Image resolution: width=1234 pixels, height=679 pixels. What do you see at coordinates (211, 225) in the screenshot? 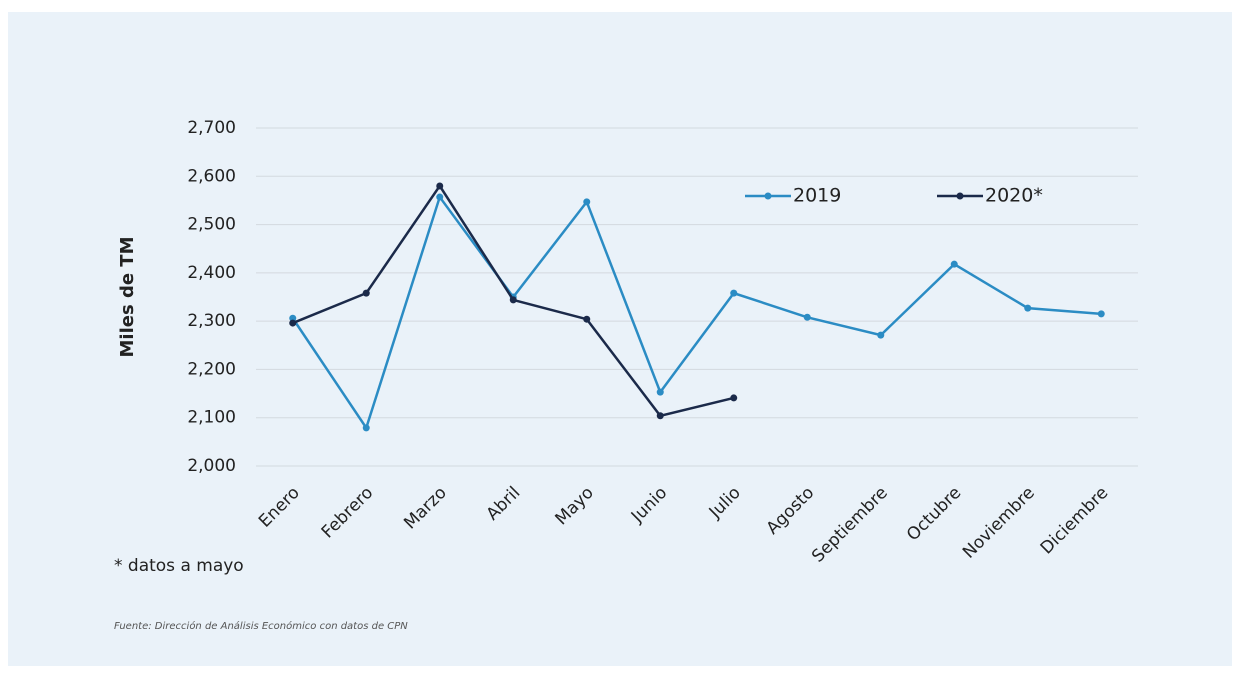
I see `y-tick-label: 2,500` at bounding box center [211, 225].